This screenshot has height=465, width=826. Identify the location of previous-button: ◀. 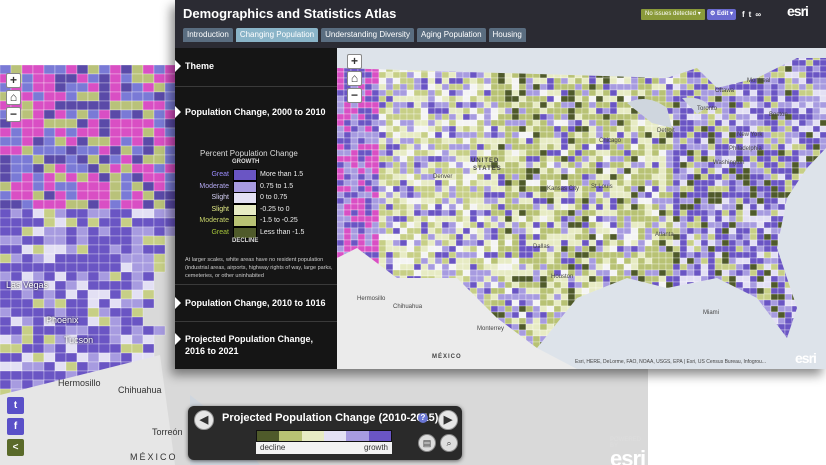
(204, 420).